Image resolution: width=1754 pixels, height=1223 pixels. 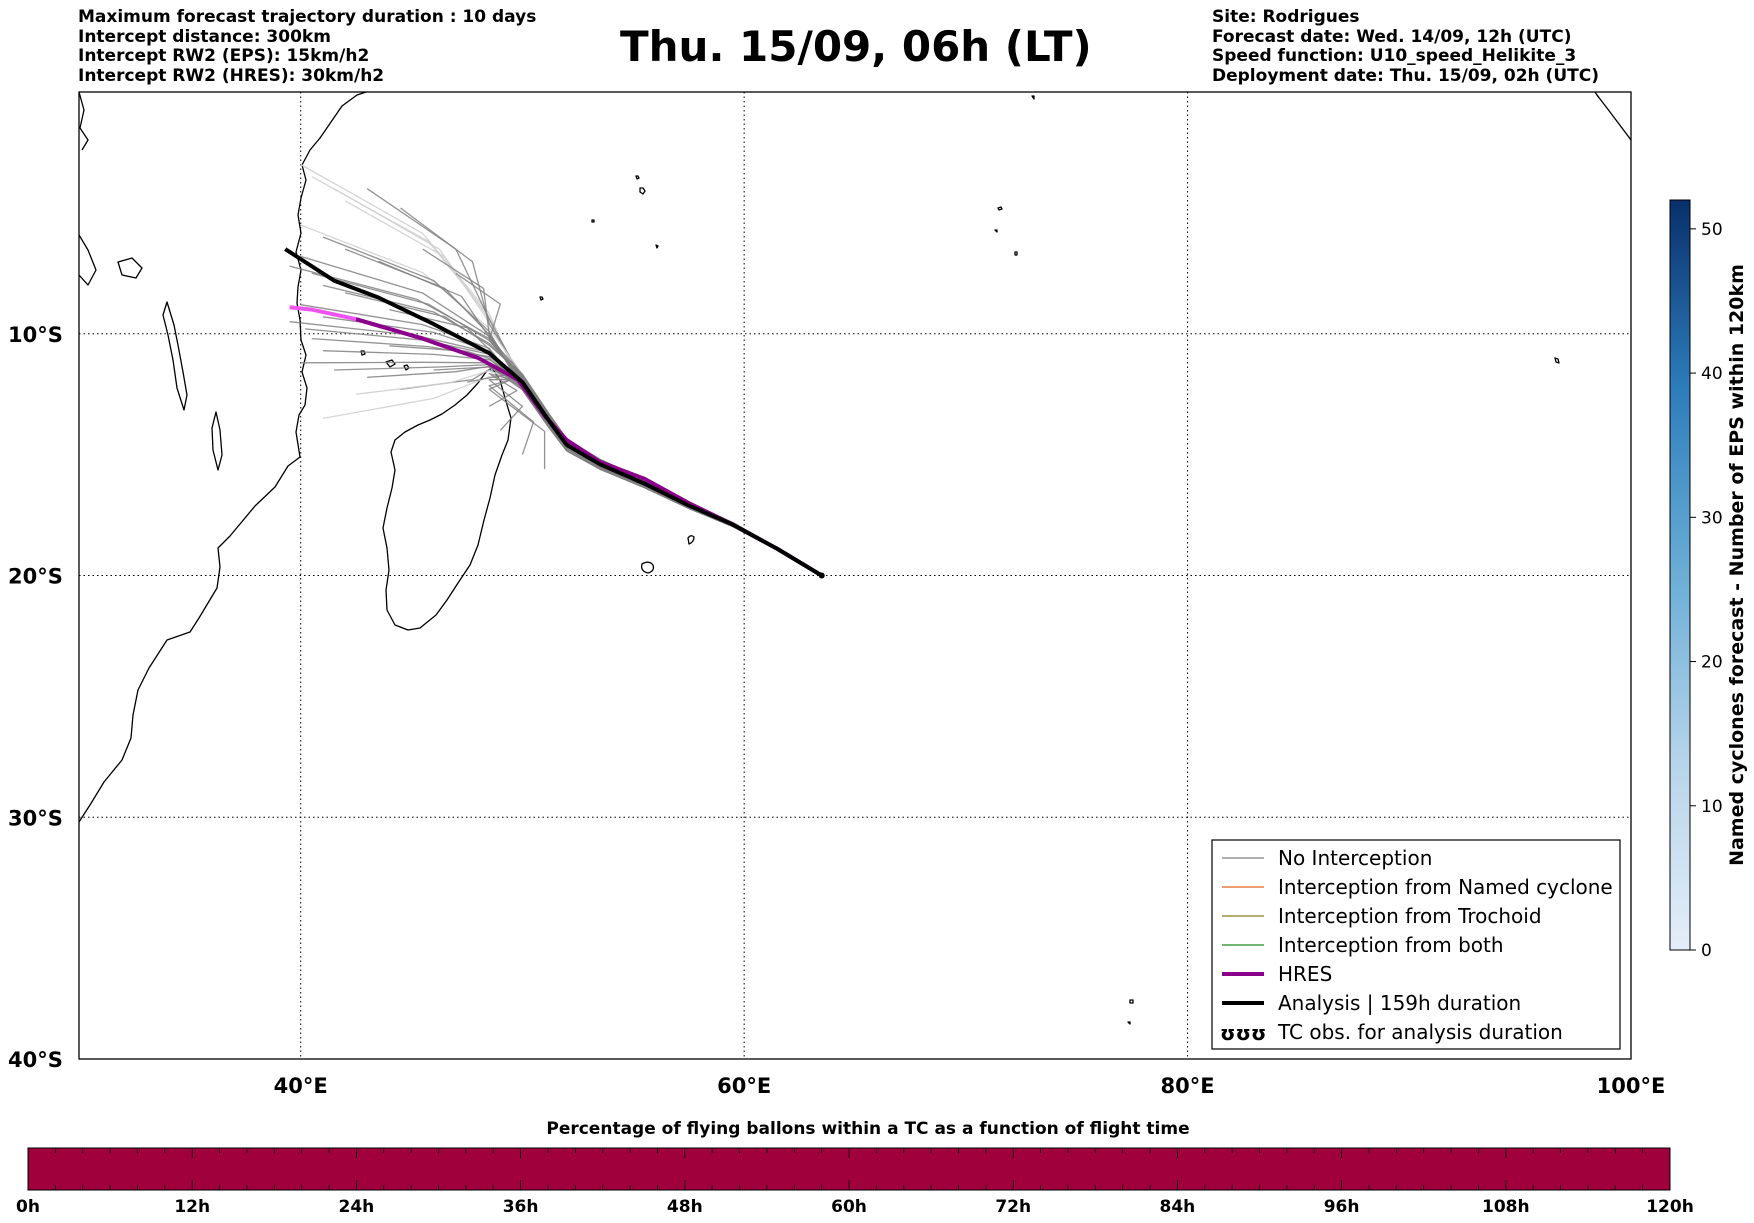 I want to click on coastline-arabia-horn, so click(x=84, y=121).